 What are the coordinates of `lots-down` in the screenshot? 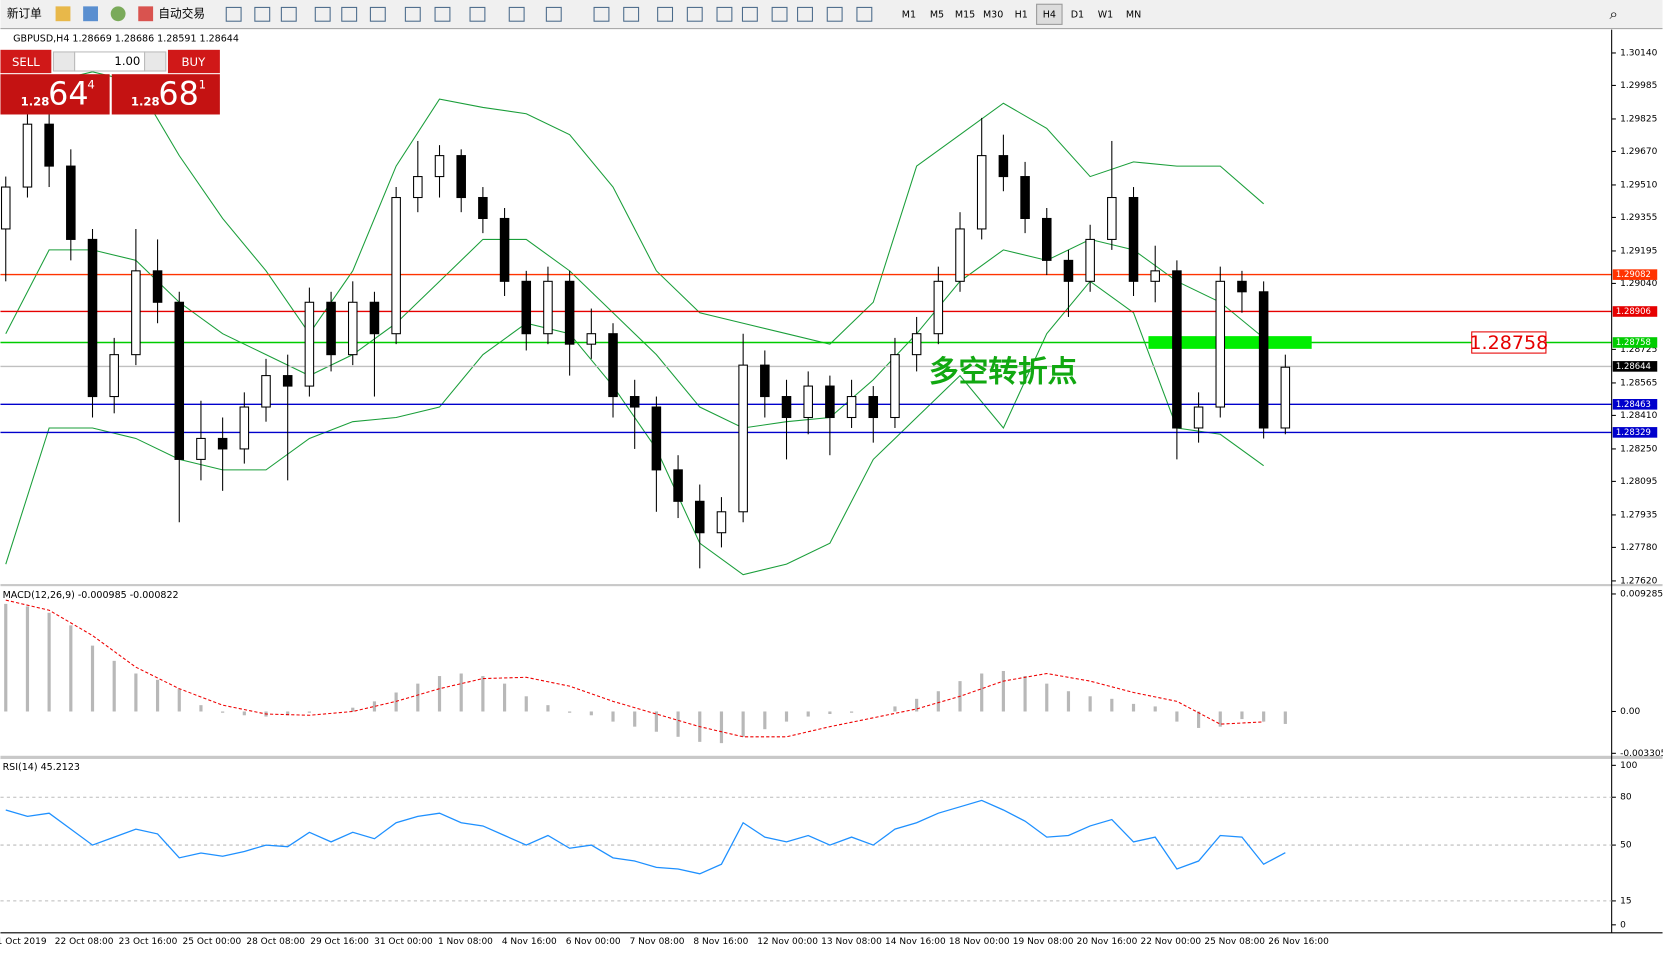 It's located at (64, 61).